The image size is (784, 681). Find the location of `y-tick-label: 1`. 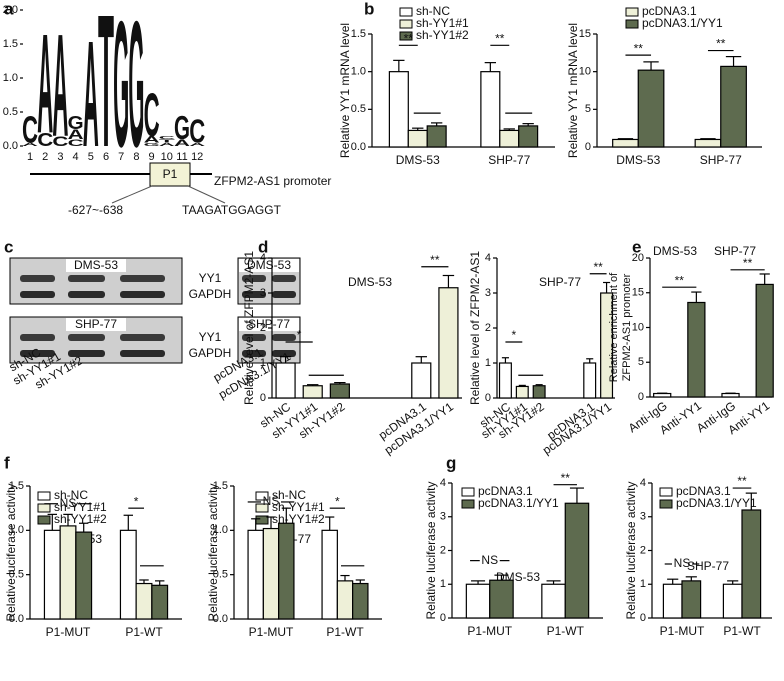

y-tick-label: 1 is located at coordinates (443, 584).